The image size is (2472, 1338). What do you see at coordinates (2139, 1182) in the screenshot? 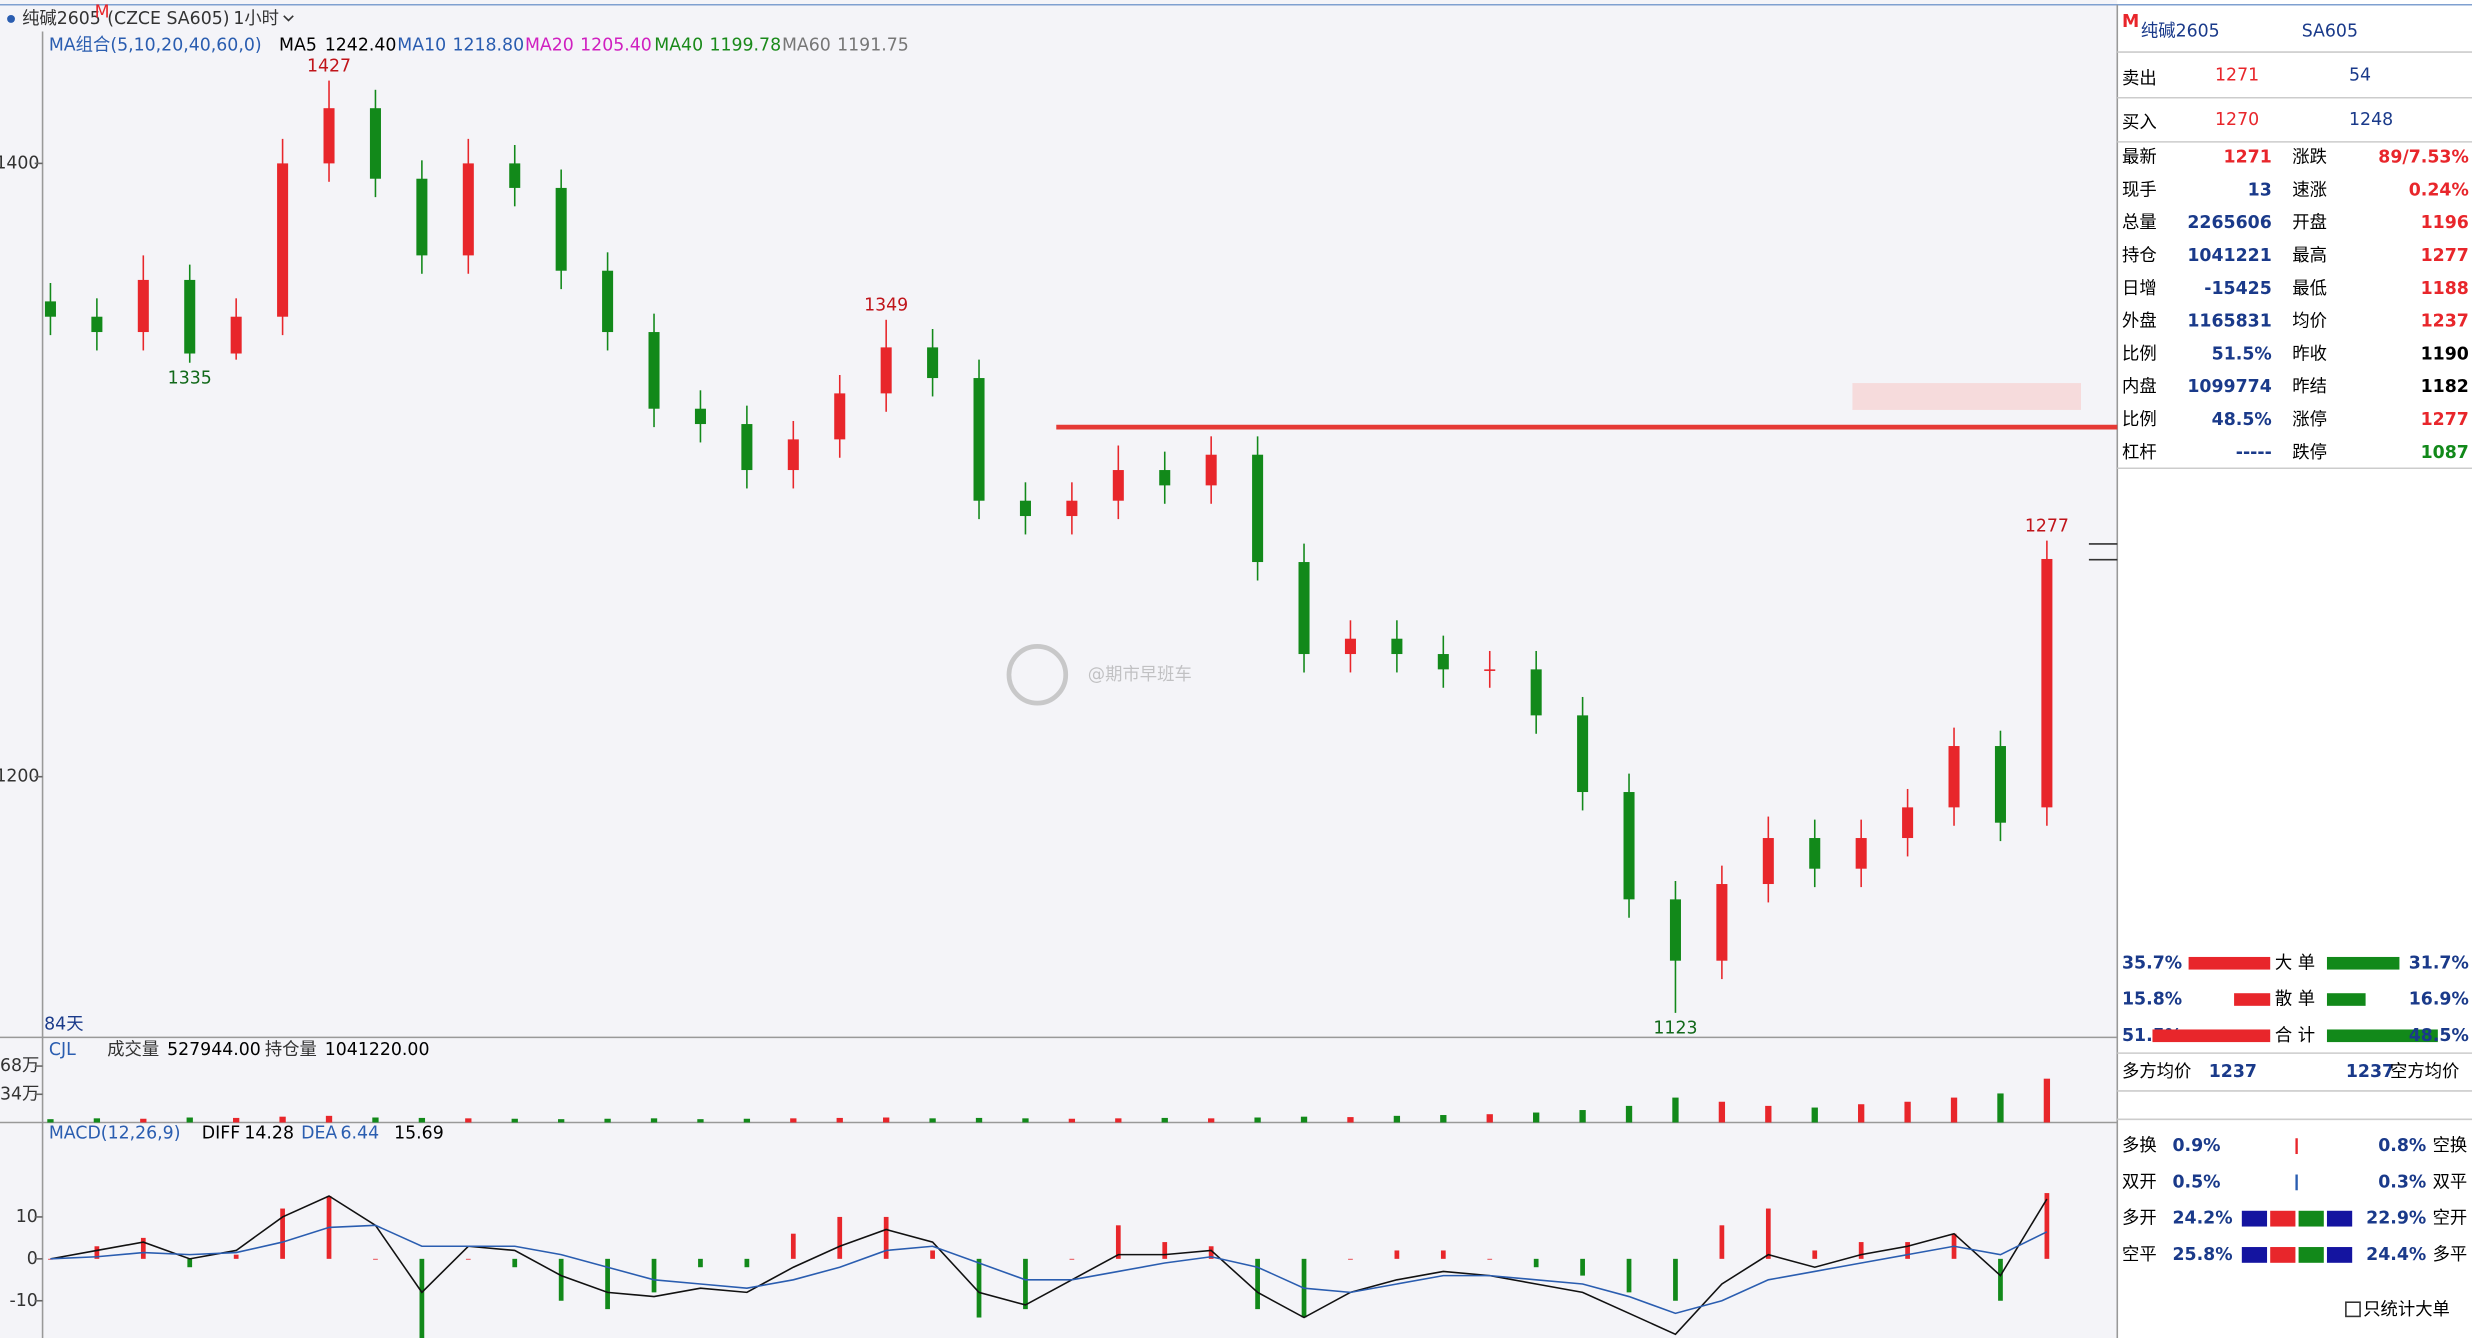
I see `position-name: 双开` at bounding box center [2139, 1182].